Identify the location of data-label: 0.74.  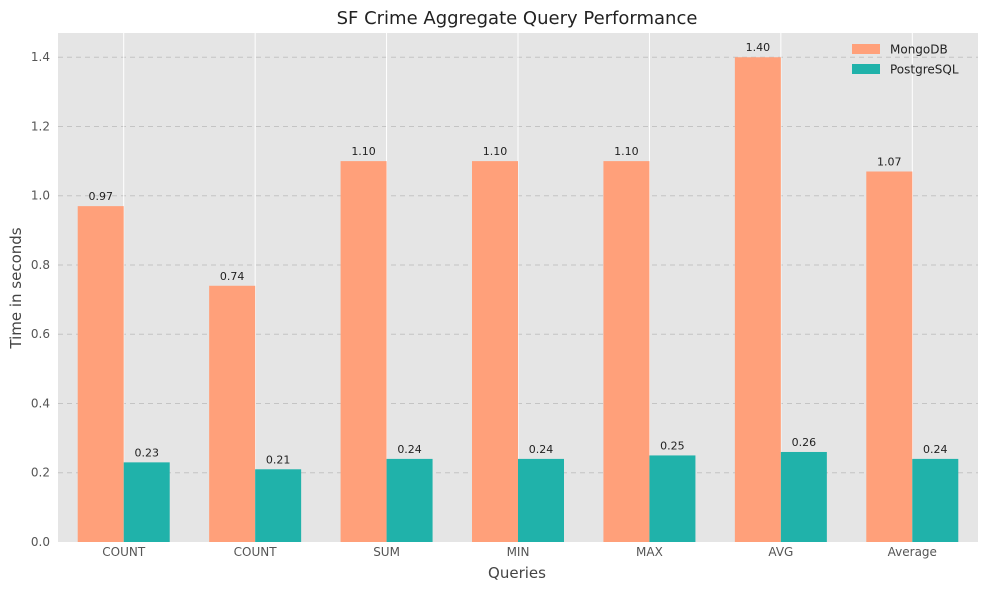
(232, 276).